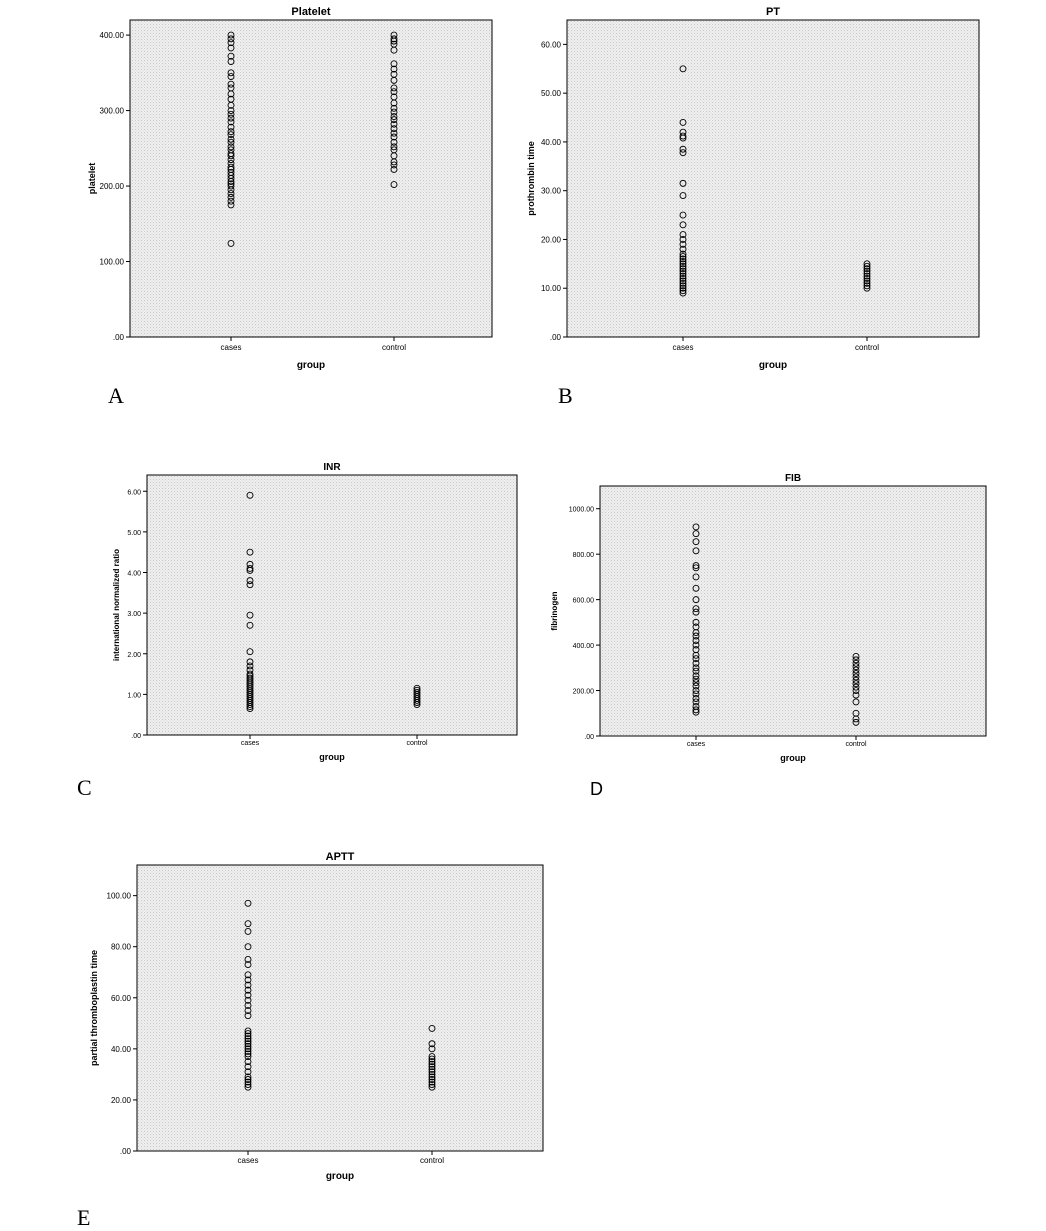 The height and width of the screenshot is (1231, 1046). What do you see at coordinates (551, 142) in the screenshot?
I see `y-tick-label: 40.00` at bounding box center [551, 142].